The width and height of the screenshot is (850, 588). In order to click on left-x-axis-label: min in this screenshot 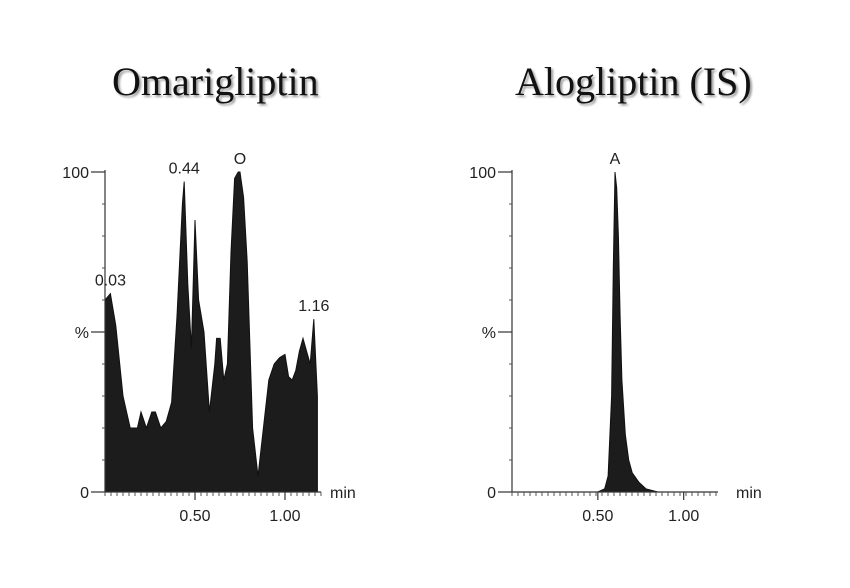, I will do `click(343, 493)`.